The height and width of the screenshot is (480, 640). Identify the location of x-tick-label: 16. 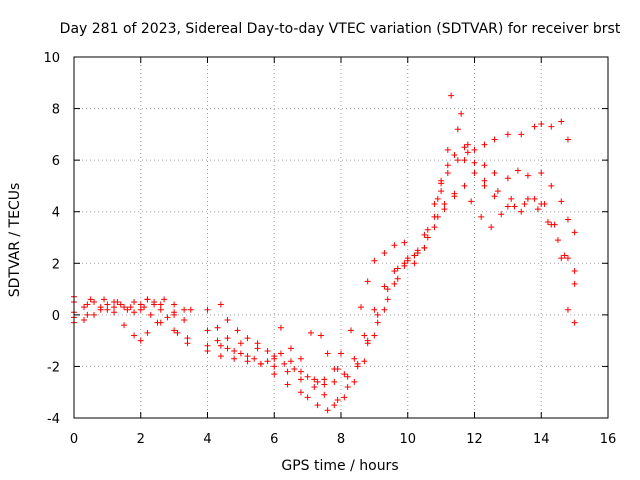
(608, 439).